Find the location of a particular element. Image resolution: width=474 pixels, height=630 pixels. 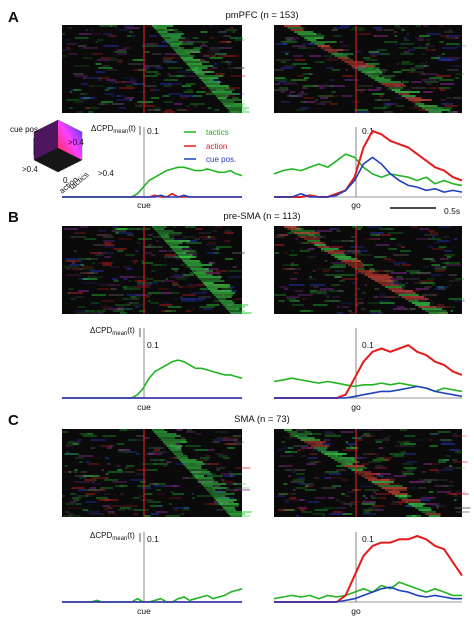

panel-c-ytick-go: 0.1 is located at coordinates (368, 539).